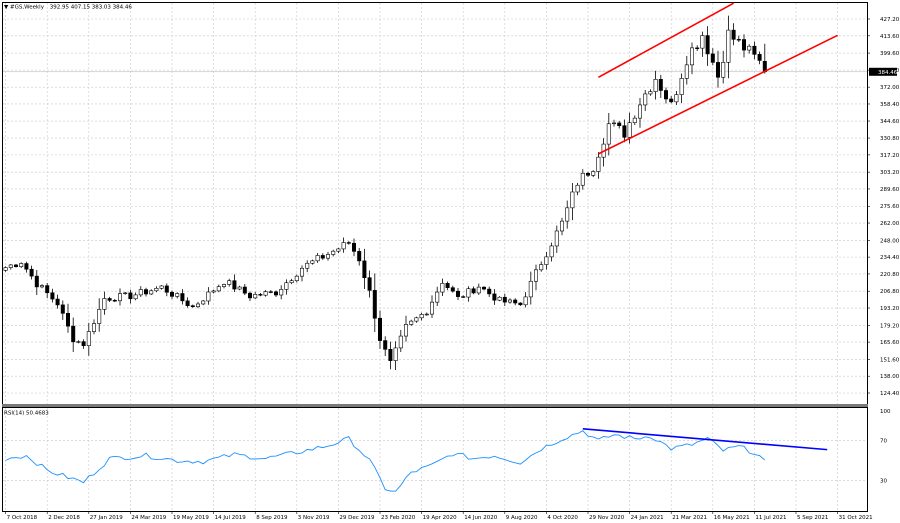 The height and width of the screenshot is (523, 900). What do you see at coordinates (562, 518) in the screenshot?
I see `time-tick-label: 4 Oct 2020` at bounding box center [562, 518].